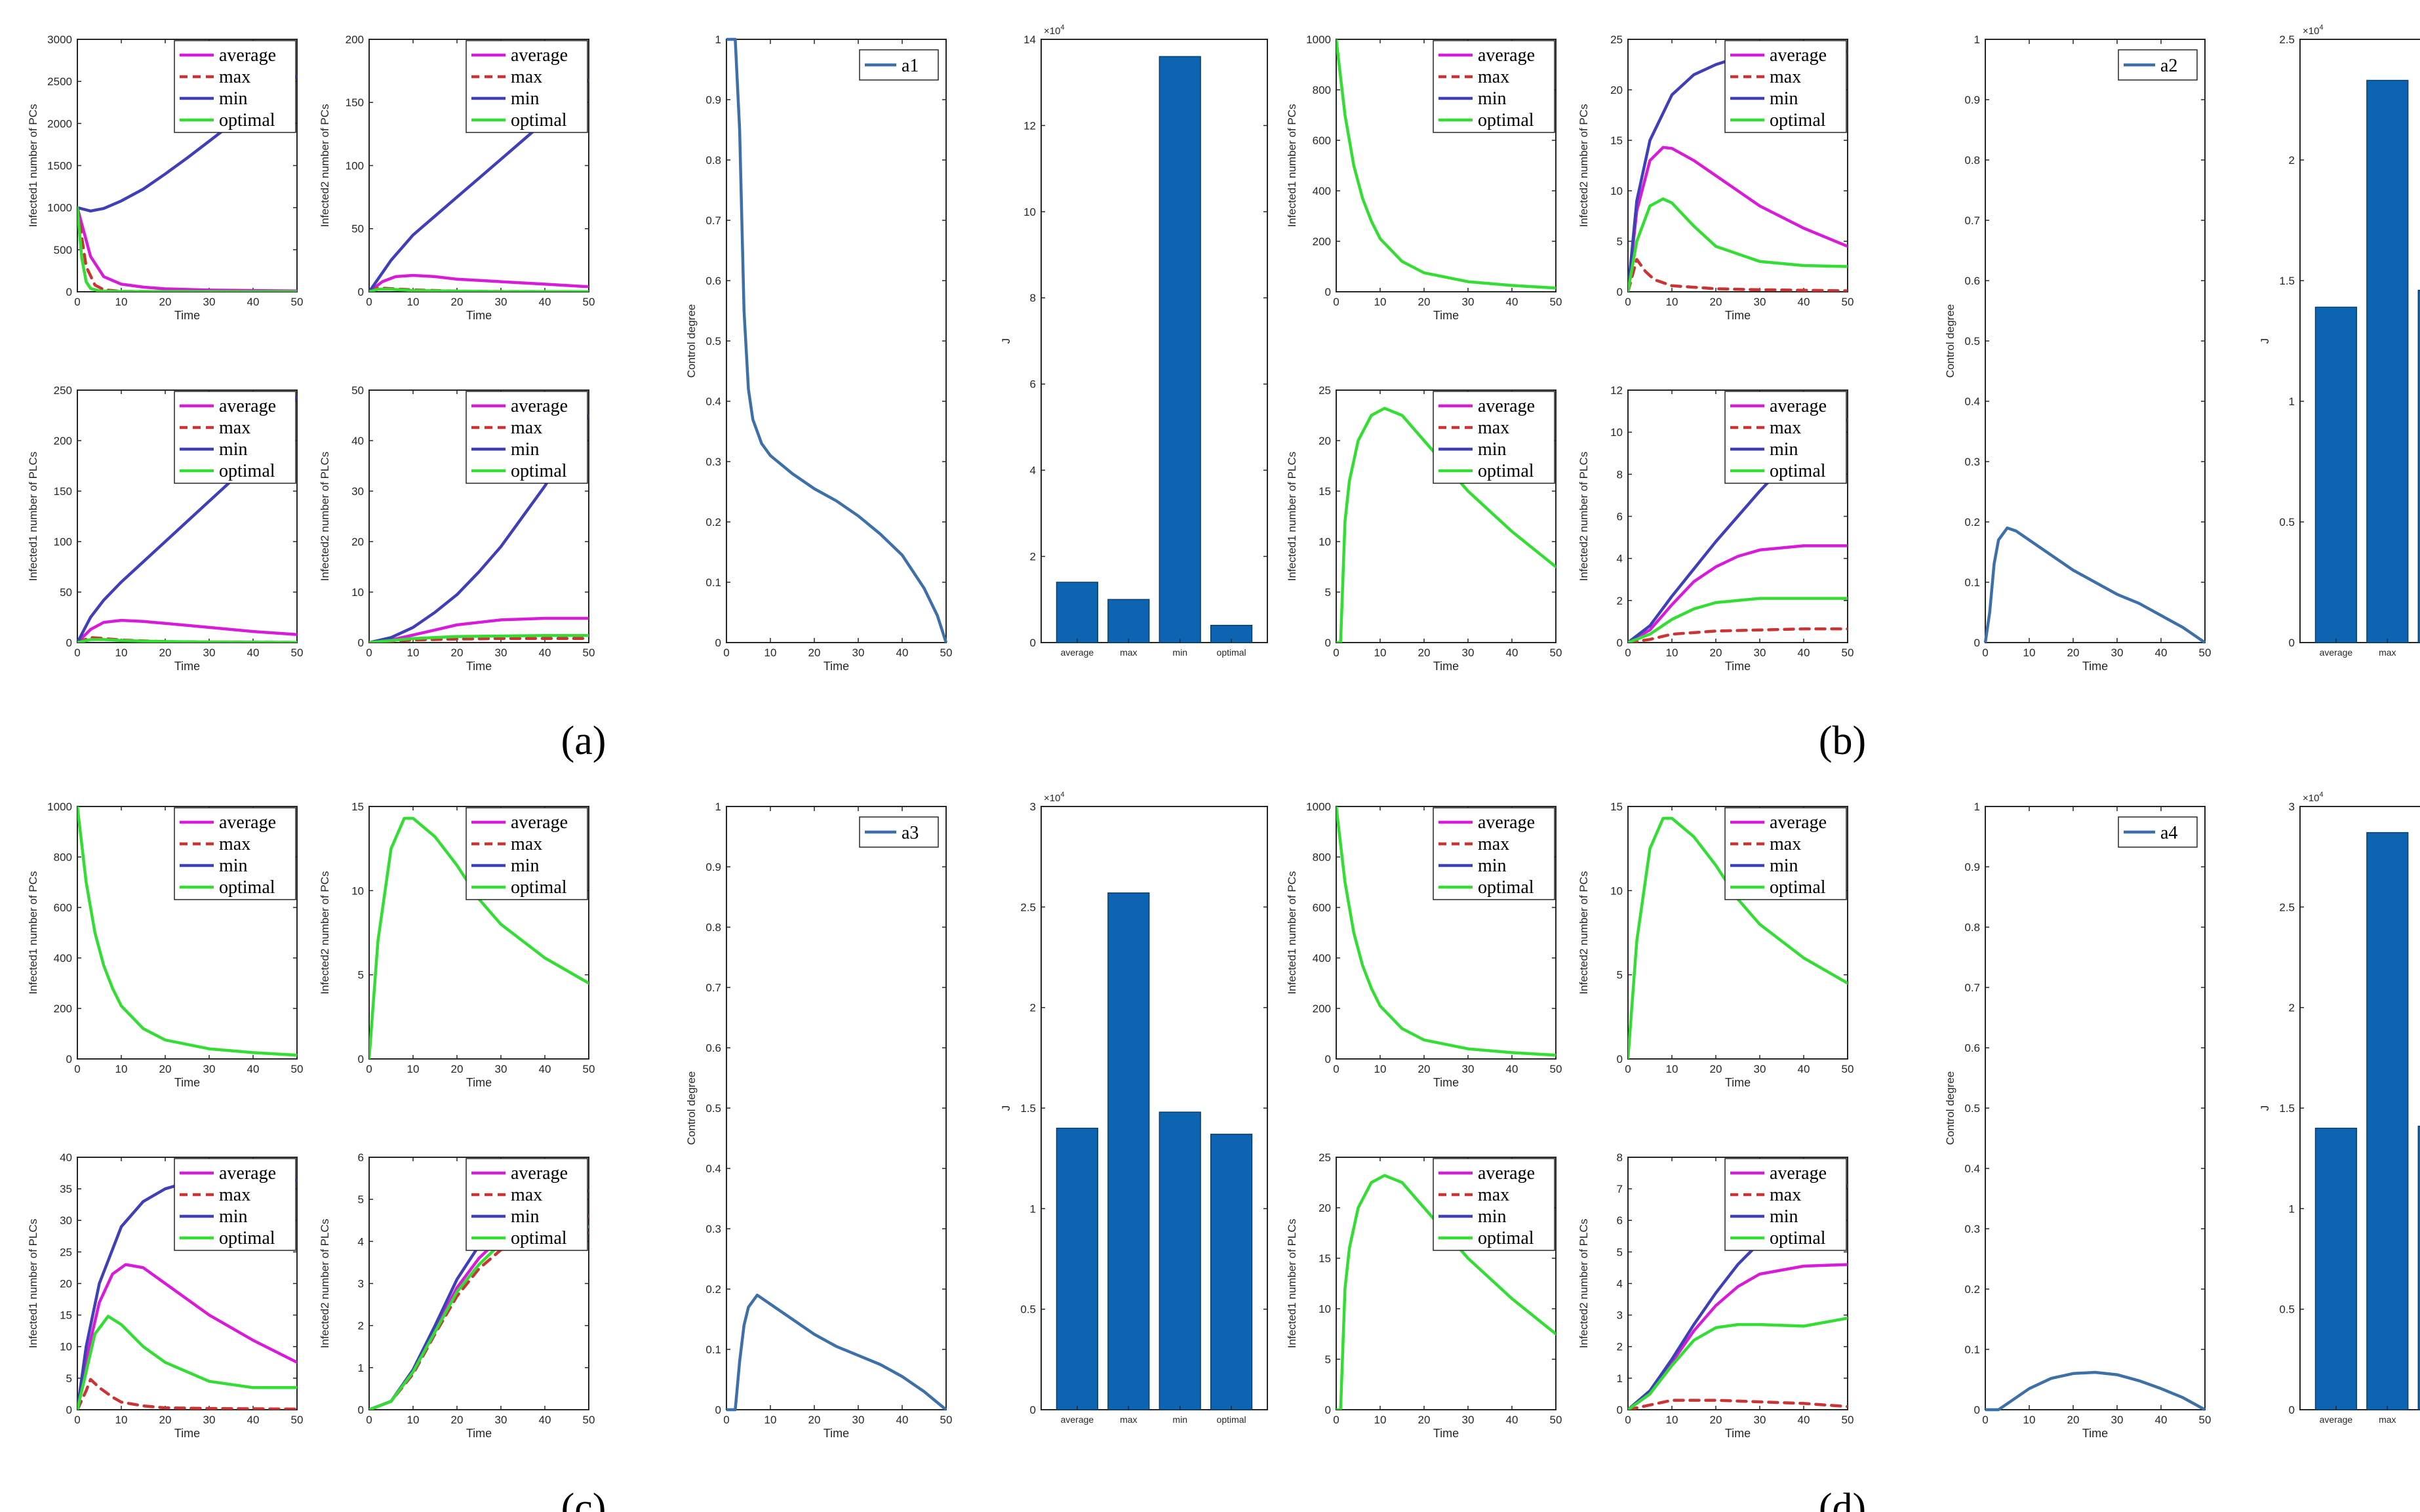 Image resolution: width=2420 pixels, height=1512 pixels. What do you see at coordinates (713, 522) in the screenshot?
I see `y-tick-label: 0.2` at bounding box center [713, 522].